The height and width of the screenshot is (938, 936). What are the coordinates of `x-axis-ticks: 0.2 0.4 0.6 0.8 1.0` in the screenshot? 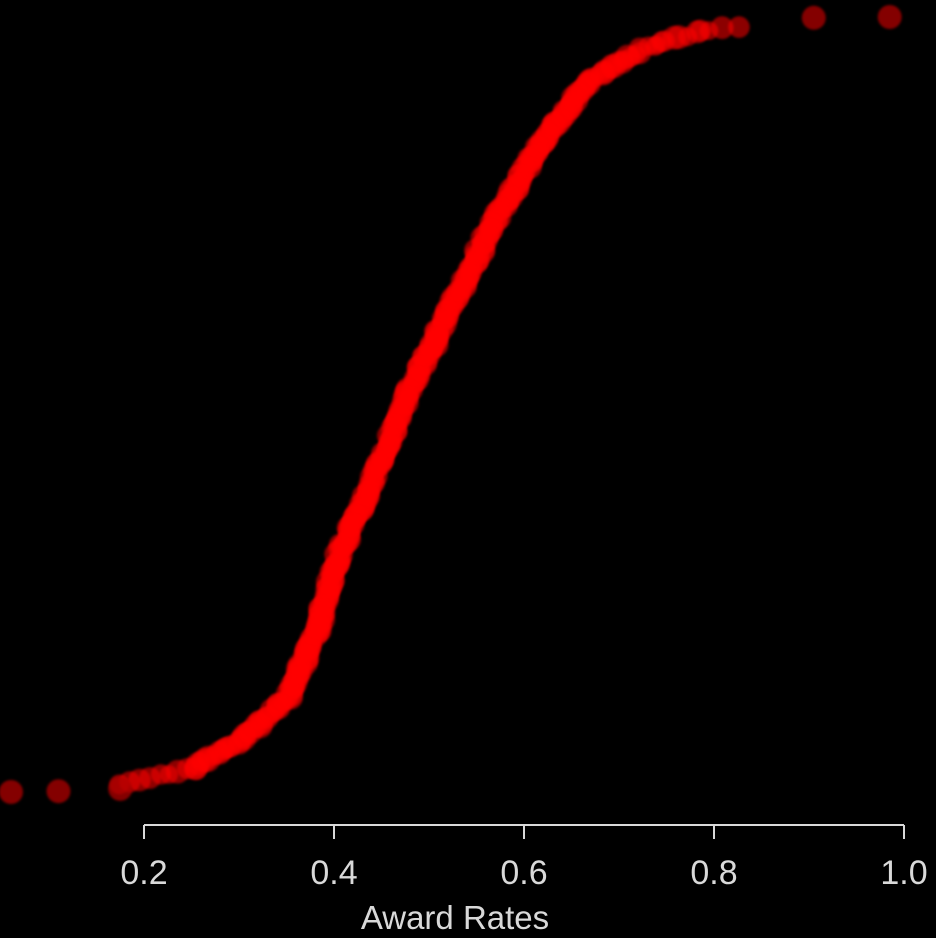 It's located at (524, 858).